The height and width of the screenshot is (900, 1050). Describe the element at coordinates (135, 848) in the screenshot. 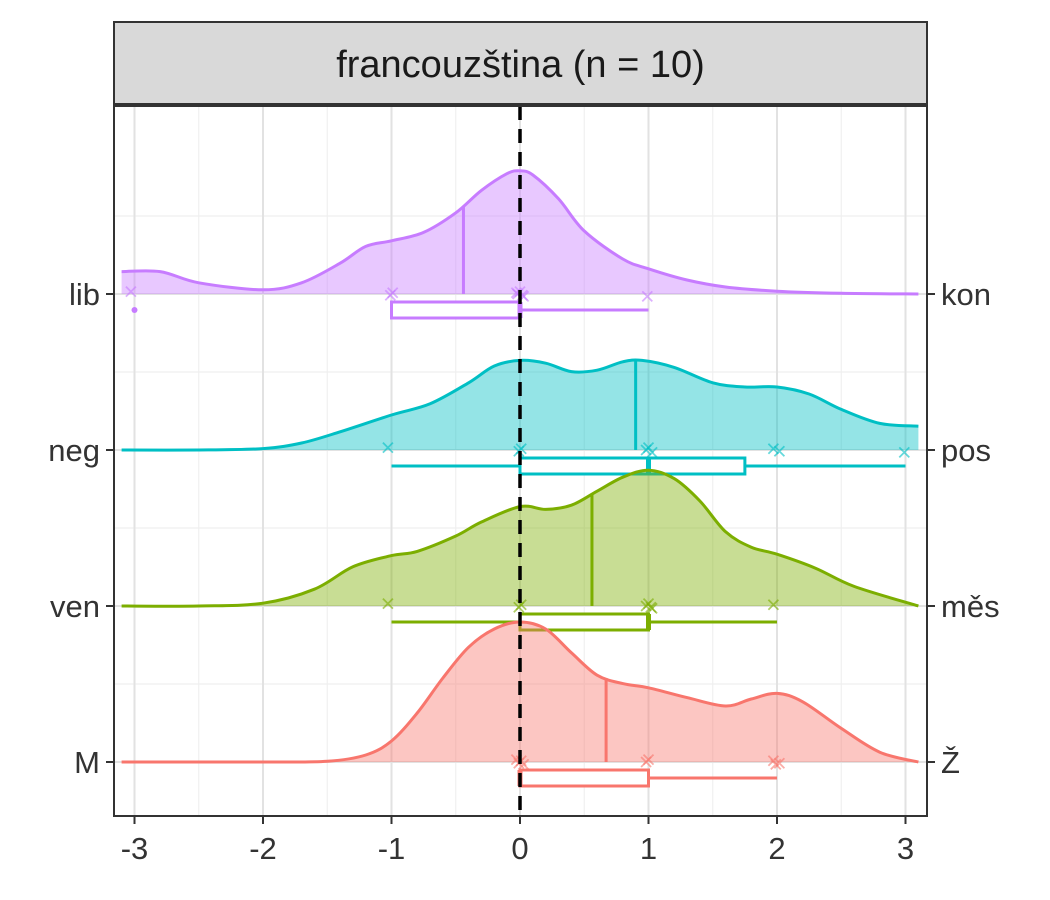

I see `x-tick-label: -3` at that location.